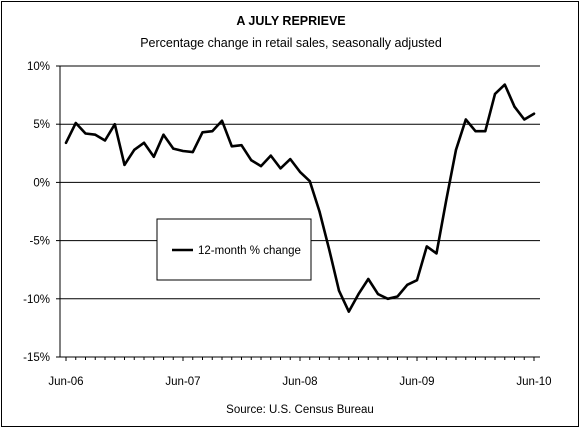  Describe the element at coordinates (249, 251) in the screenshot. I see `legend-label: 12-month % change` at that location.